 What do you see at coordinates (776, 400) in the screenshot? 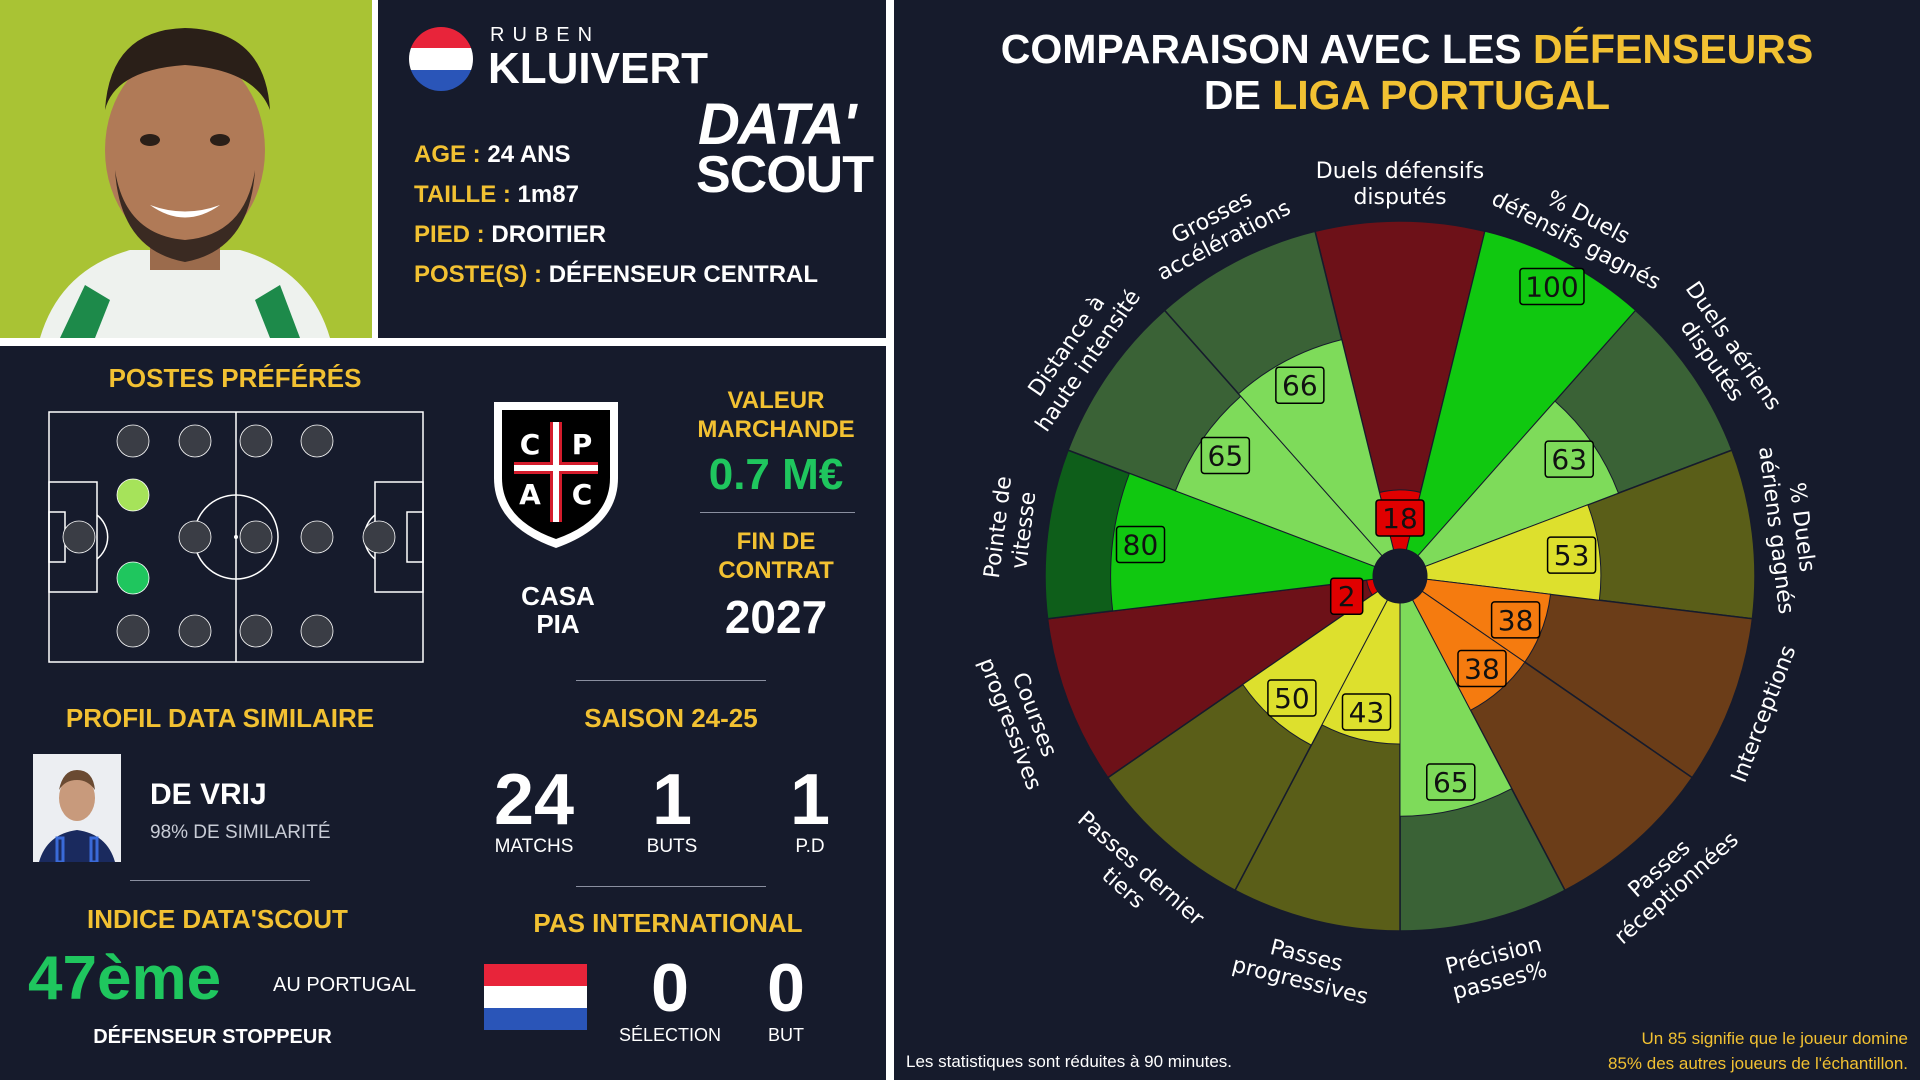
I see `market-value-title-line1: VALEUR` at bounding box center [776, 400].